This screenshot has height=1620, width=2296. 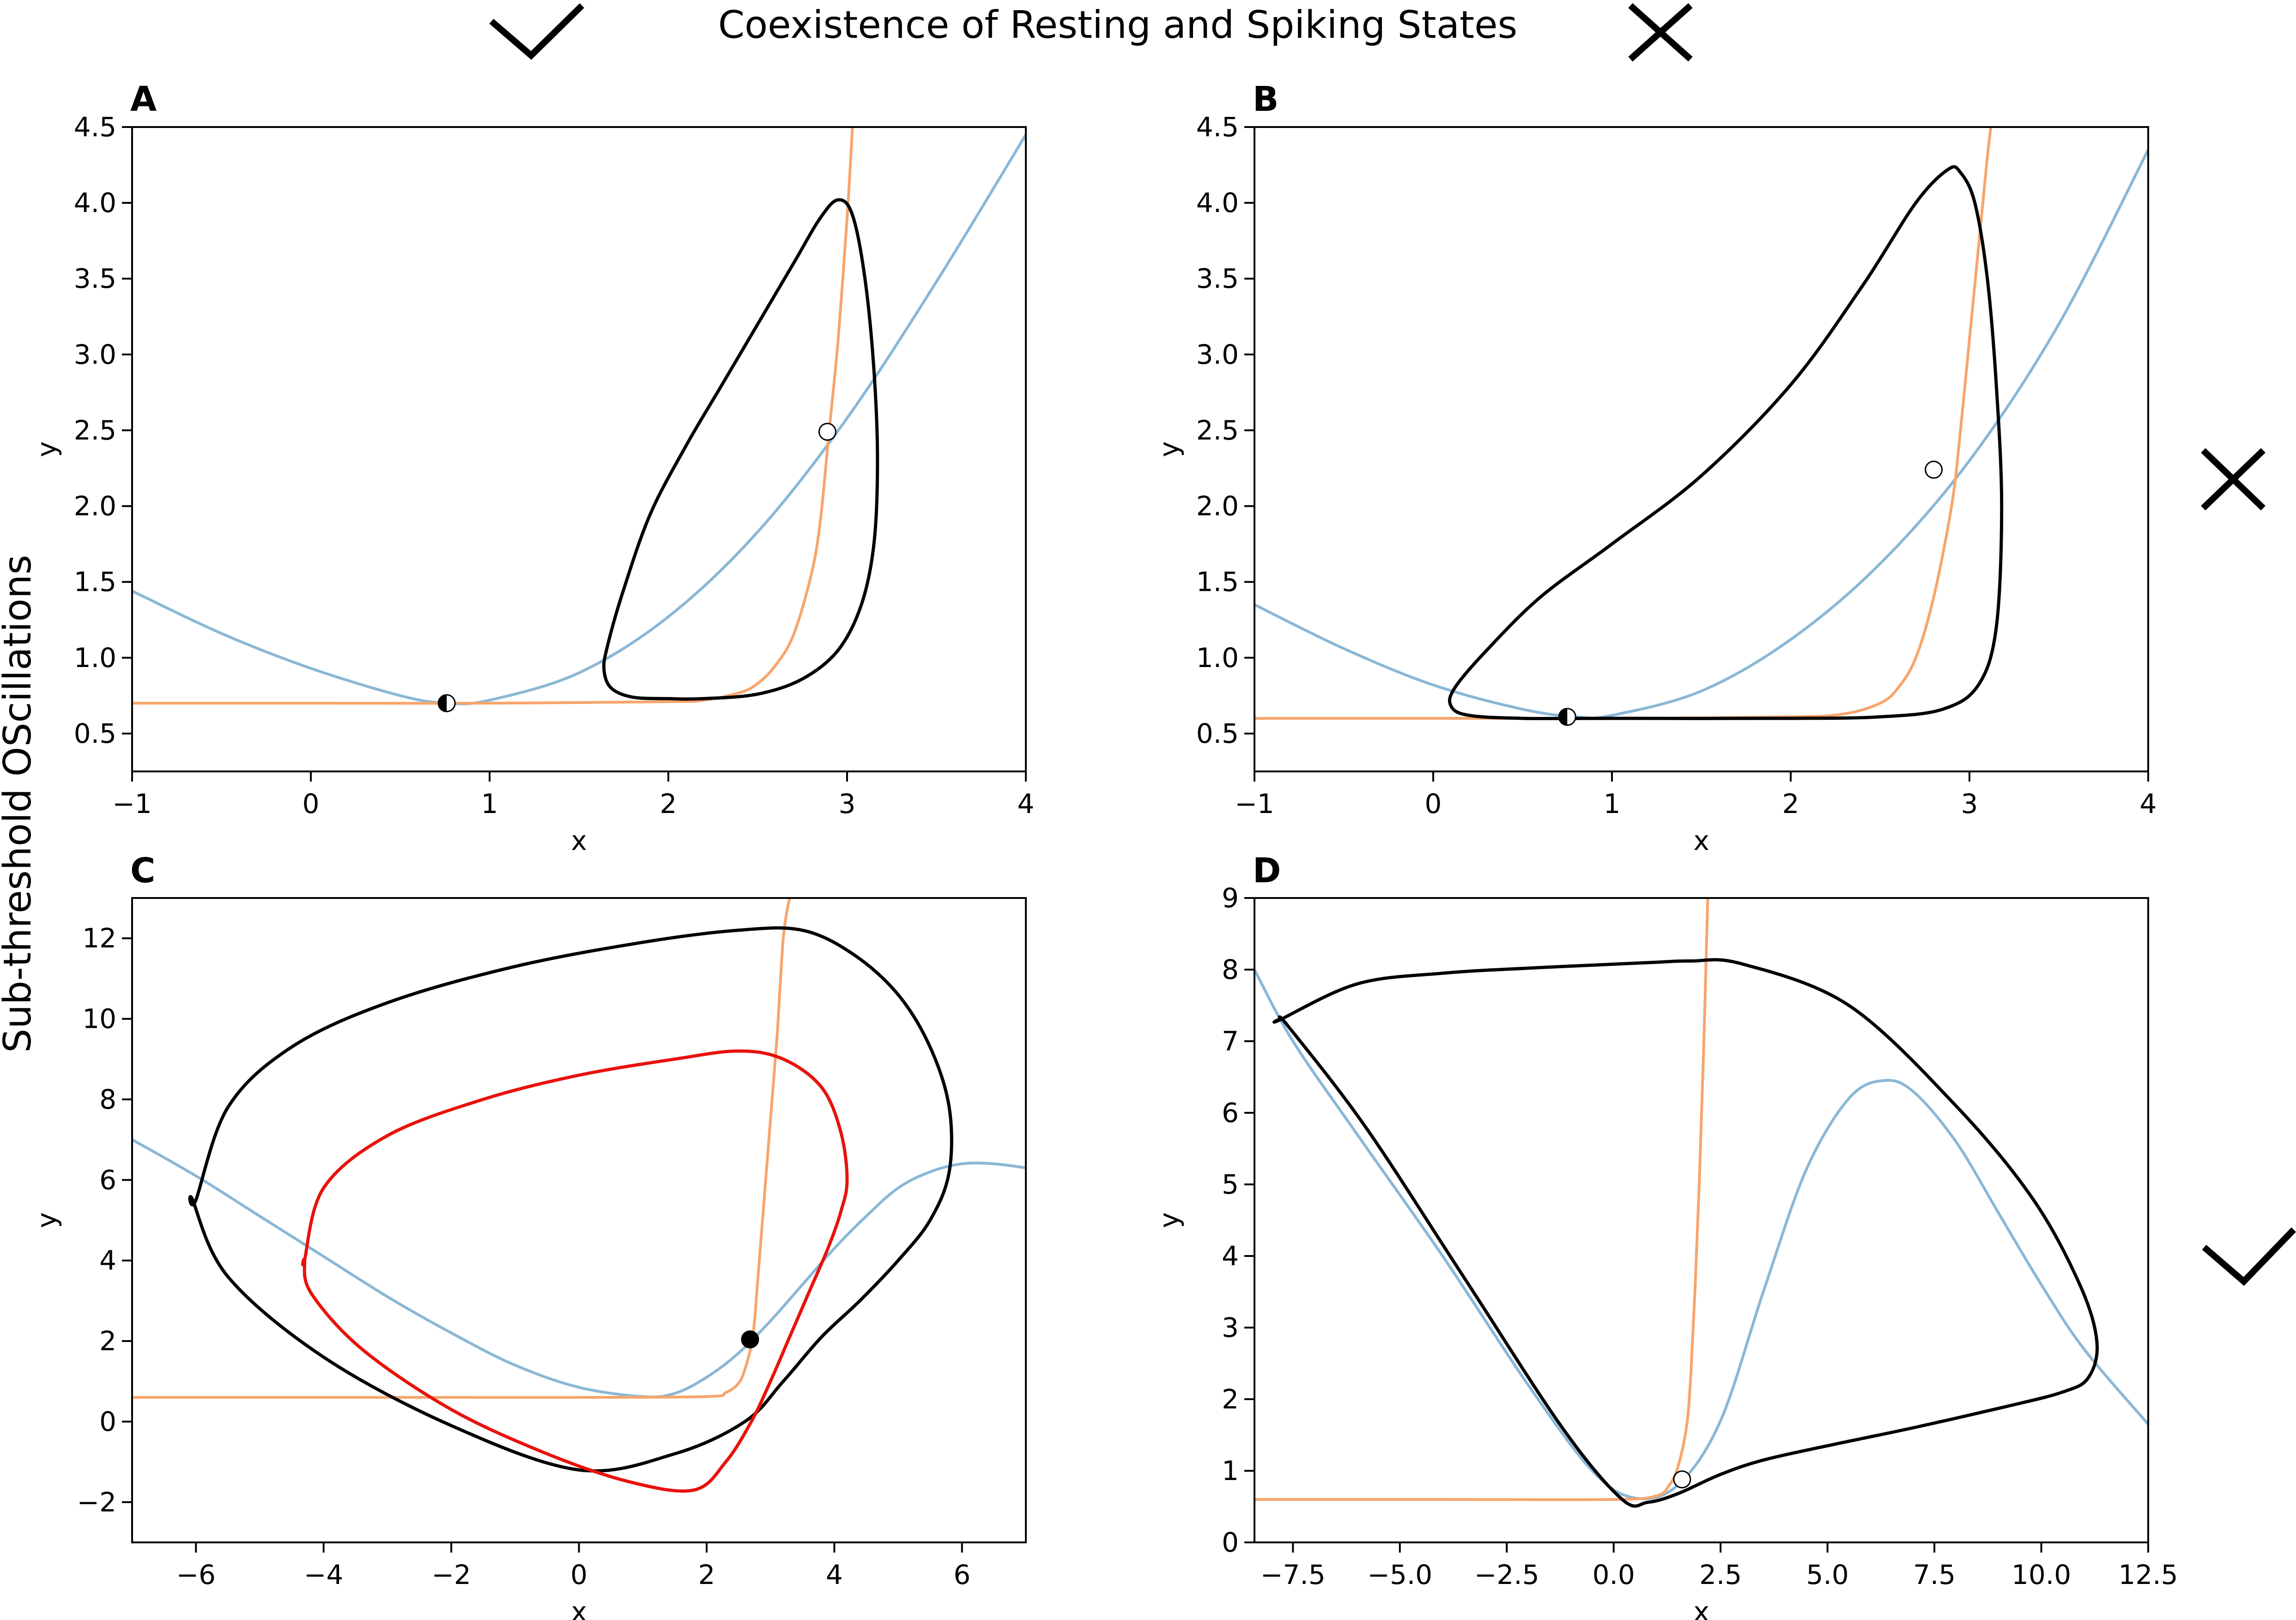 What do you see at coordinates (1399, 1575) in the screenshot?
I see `x-tick-label: −5.0` at bounding box center [1399, 1575].